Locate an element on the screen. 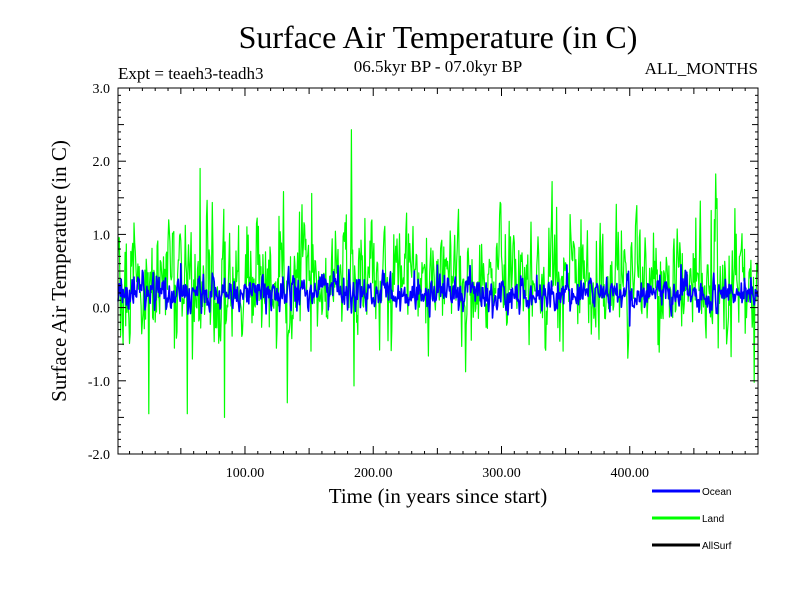  legend-label-land: Land is located at coordinates (713, 519).